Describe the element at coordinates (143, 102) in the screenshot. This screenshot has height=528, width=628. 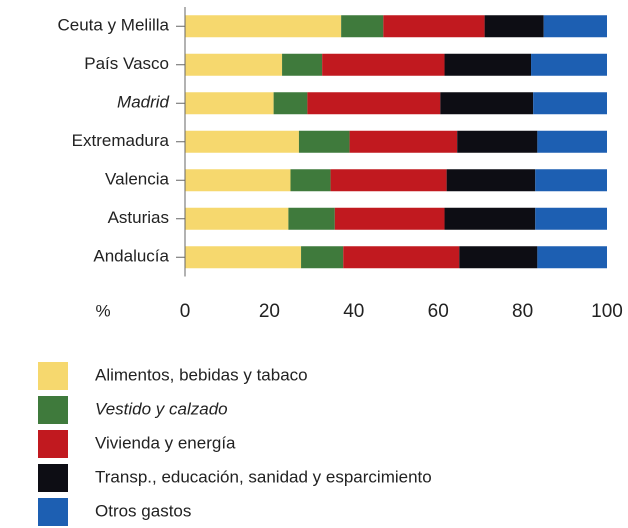
I see `y-tick-label: Madrid` at that location.